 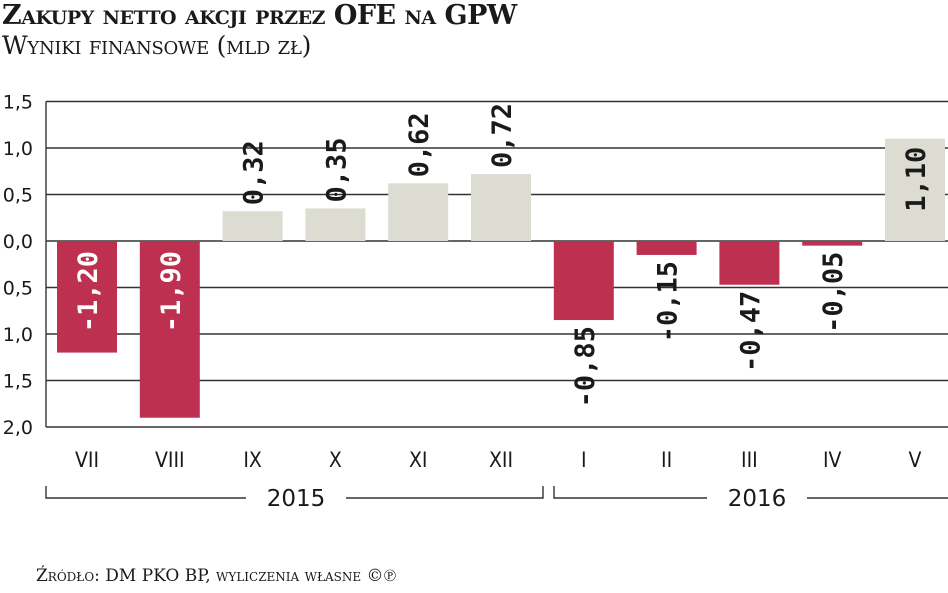 What do you see at coordinates (832, 460) in the screenshot?
I see `x-tick-label: IV` at bounding box center [832, 460].